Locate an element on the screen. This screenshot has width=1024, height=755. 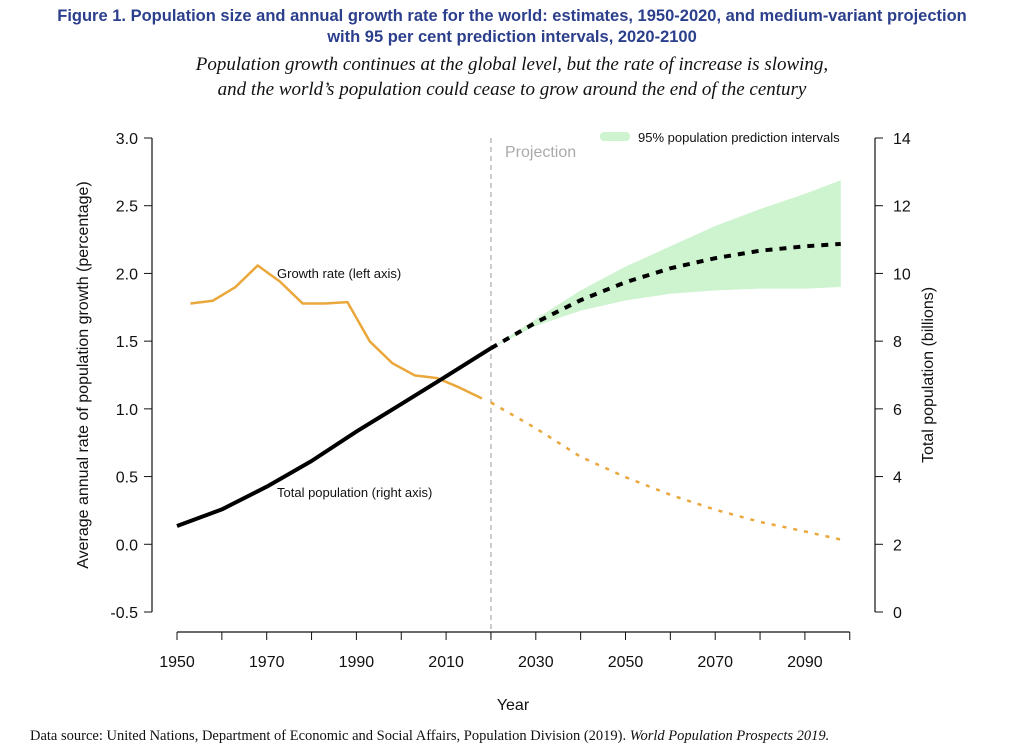
y-right-tick-label: 2 is located at coordinates (897, 545).